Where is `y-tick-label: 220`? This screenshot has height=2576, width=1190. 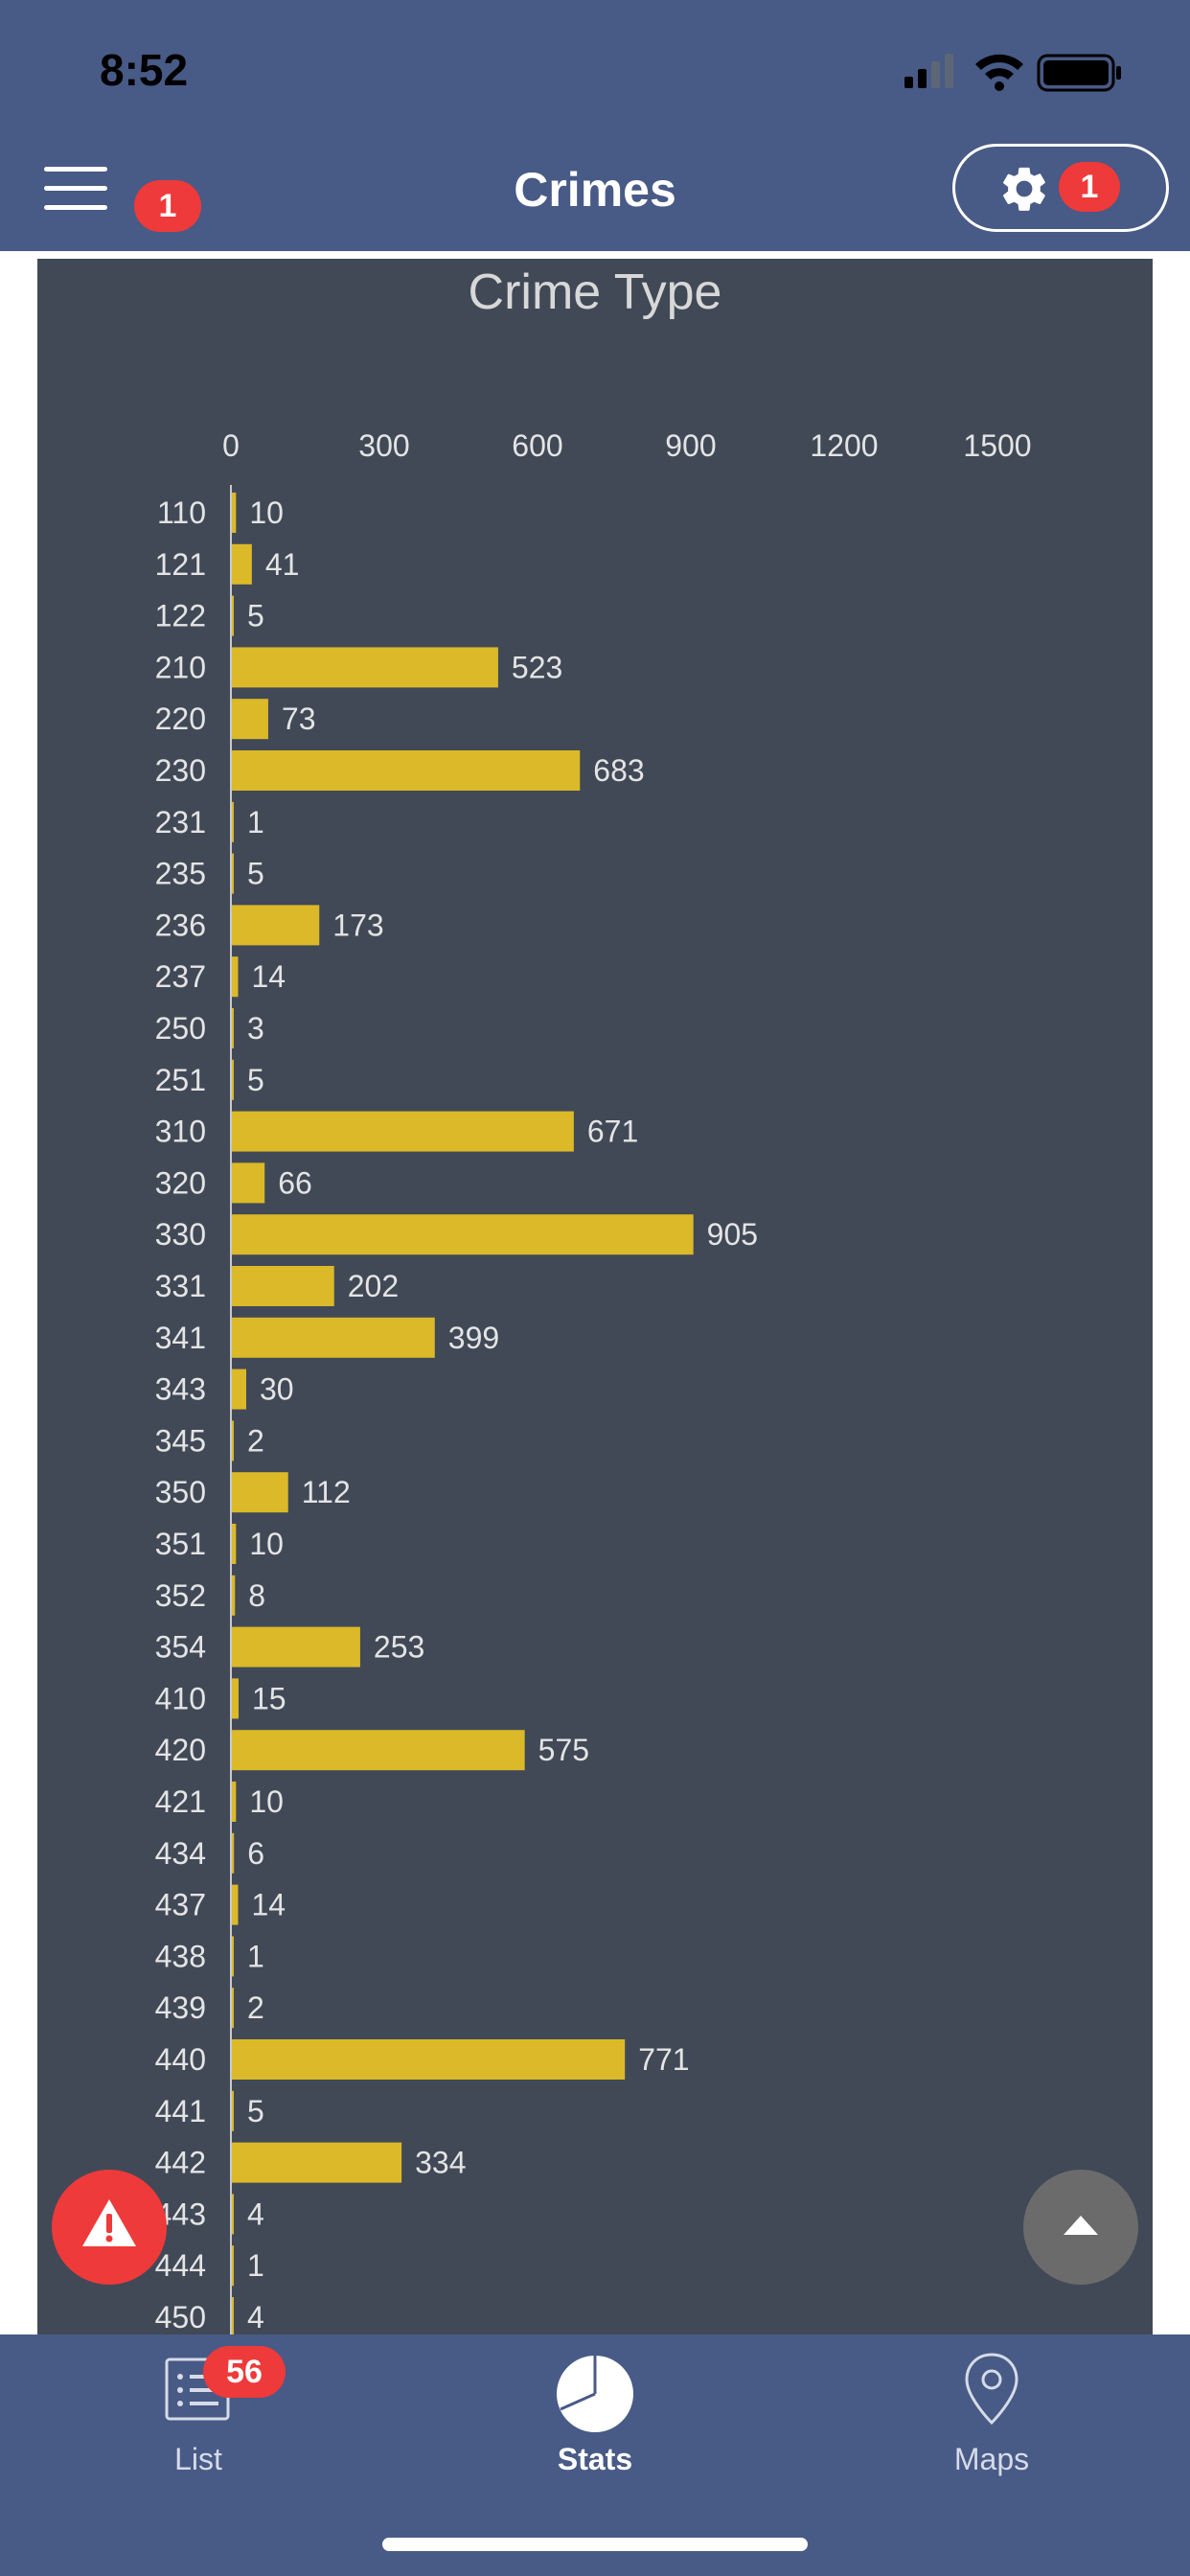
y-tick-label: 220 is located at coordinates (181, 719).